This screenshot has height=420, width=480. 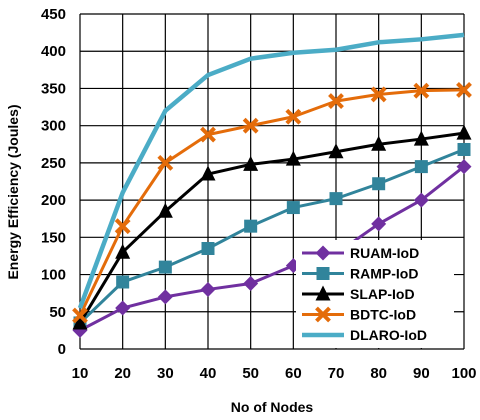 I want to click on x-axis-title: No of Nodes, so click(x=272, y=407).